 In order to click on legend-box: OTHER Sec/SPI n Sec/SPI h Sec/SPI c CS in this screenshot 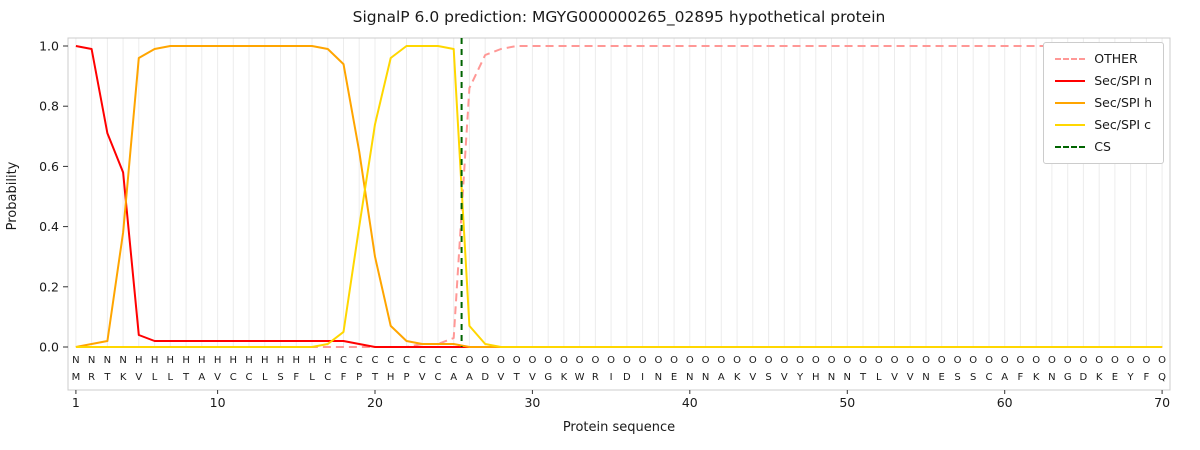, I will do `click(1103, 103)`.